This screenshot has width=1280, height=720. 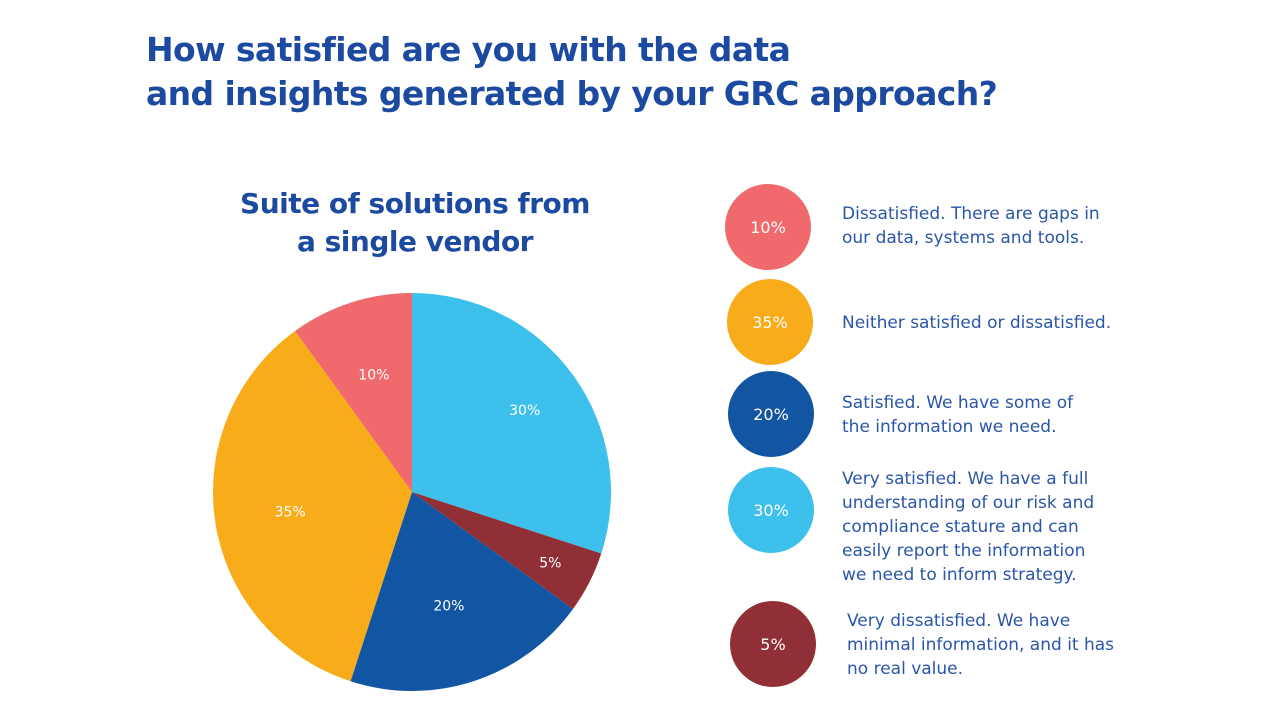 What do you see at coordinates (415, 203) in the screenshot?
I see `chart-title-line-1: Suite of solutions from` at bounding box center [415, 203].